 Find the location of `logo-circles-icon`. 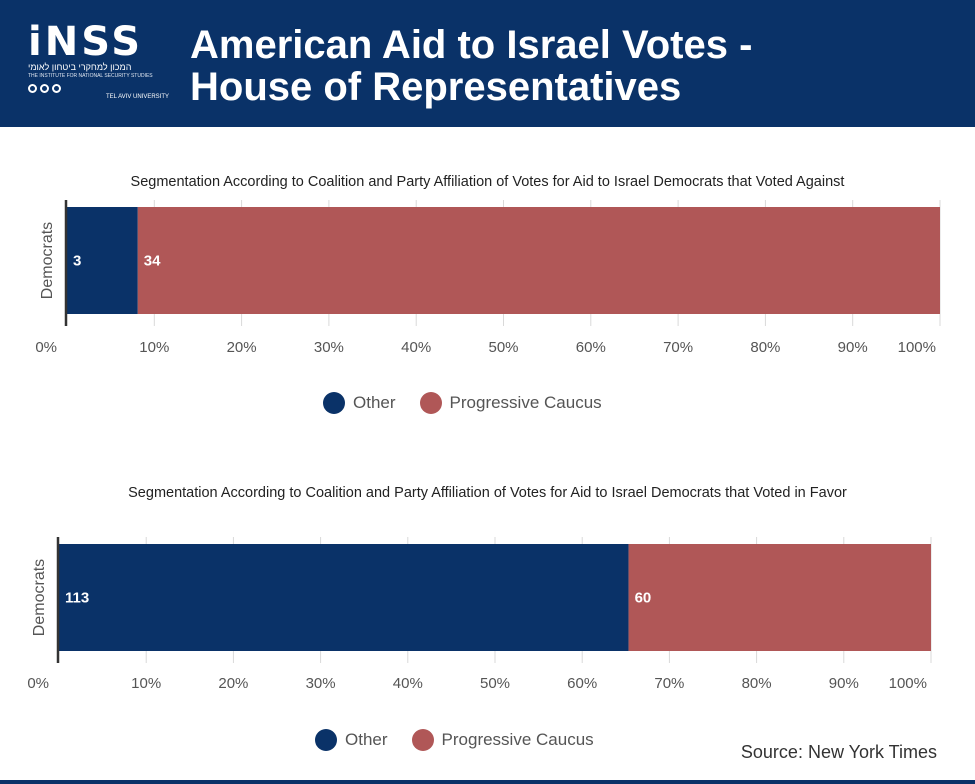

logo-circles-icon is located at coordinates (100, 88).